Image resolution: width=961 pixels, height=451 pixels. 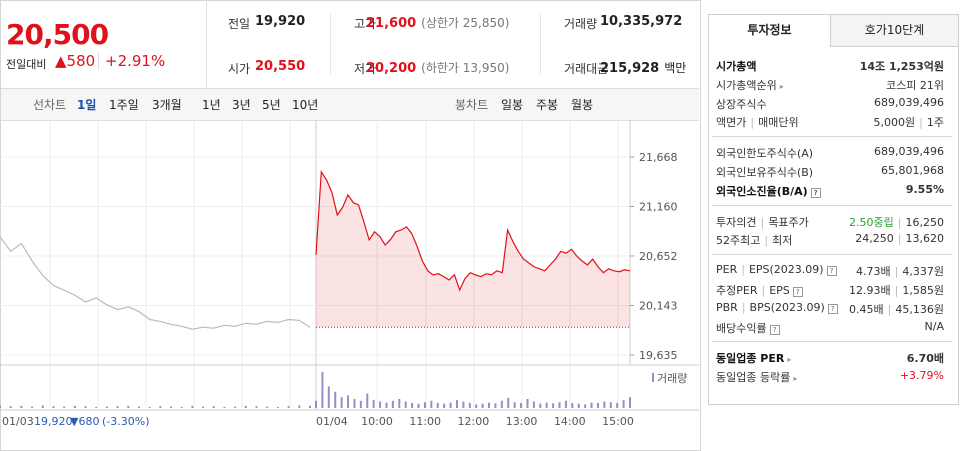 What do you see at coordinates (438, 23) in the screenshot?
I see `summary-value: 21,600 (상한가 25,850)` at bounding box center [438, 23].